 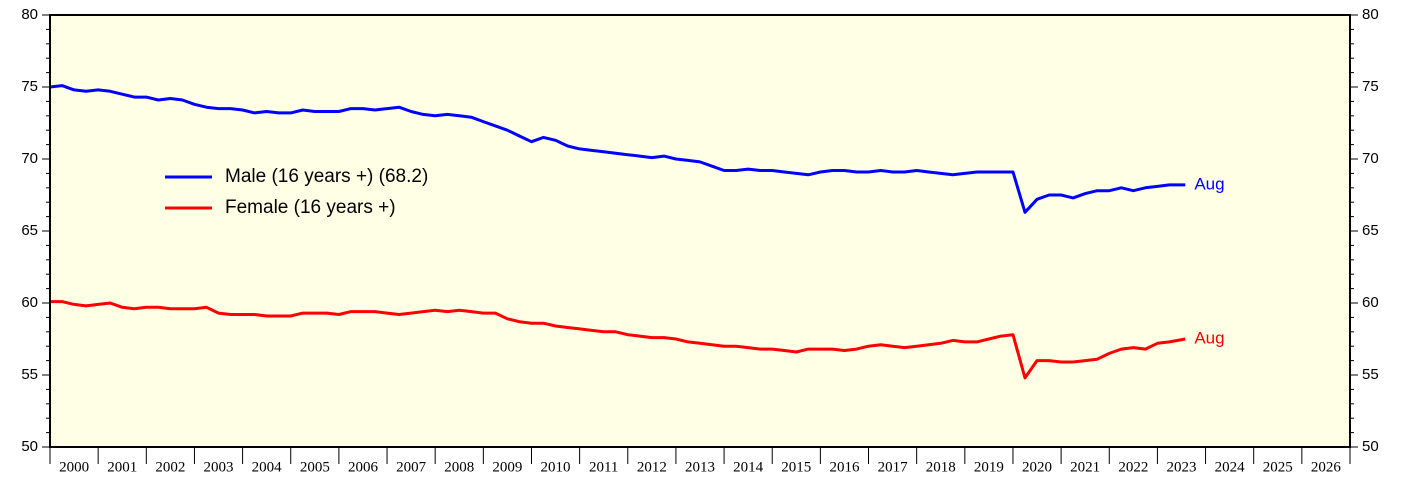 What do you see at coordinates (1370, 158) in the screenshot?
I see `y2-tick-label: 70` at bounding box center [1370, 158].